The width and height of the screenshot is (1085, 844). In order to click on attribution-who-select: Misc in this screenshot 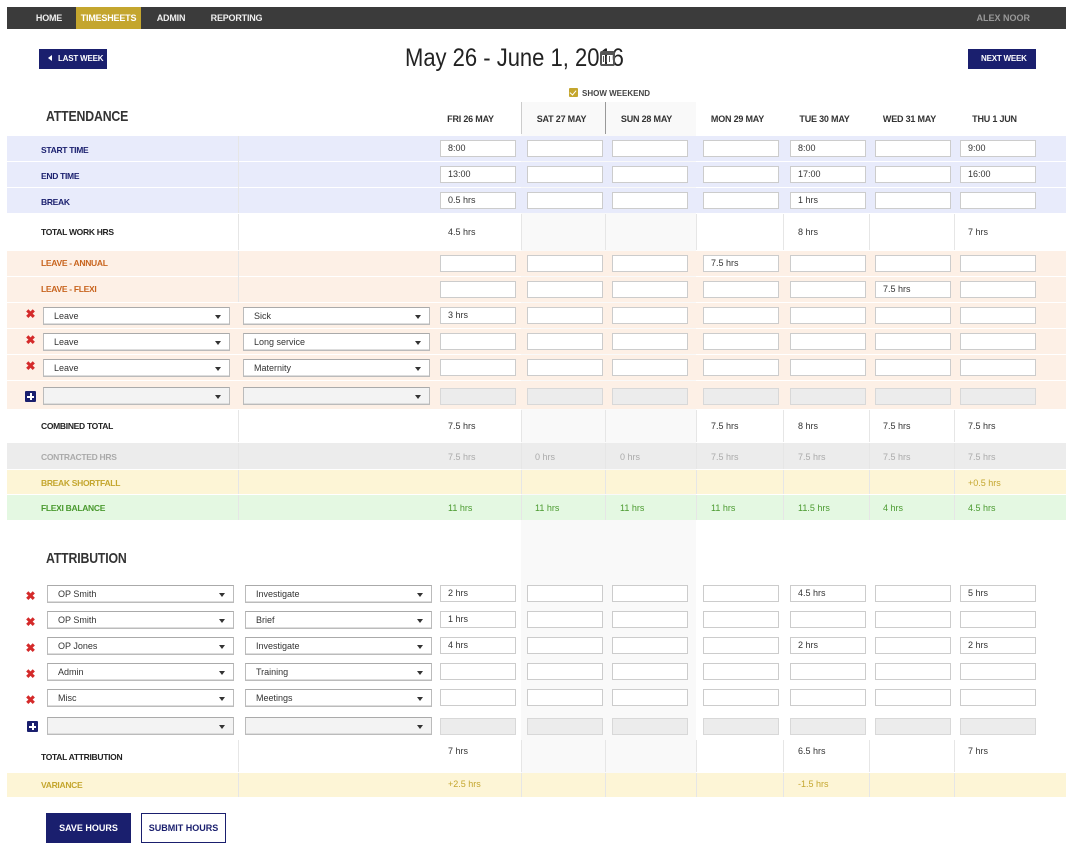, I will do `click(140, 698)`.